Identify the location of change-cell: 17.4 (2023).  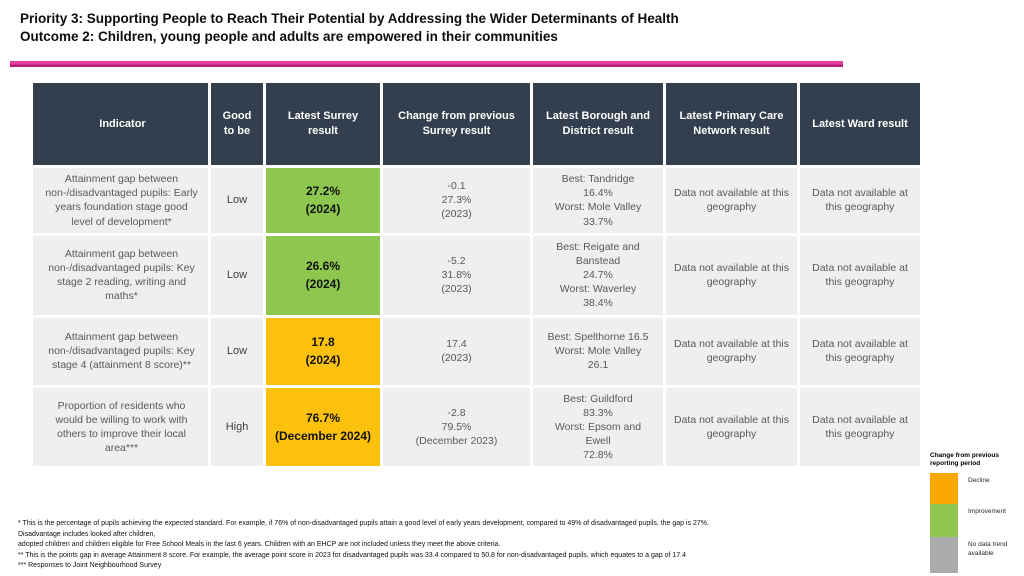
(456, 351).